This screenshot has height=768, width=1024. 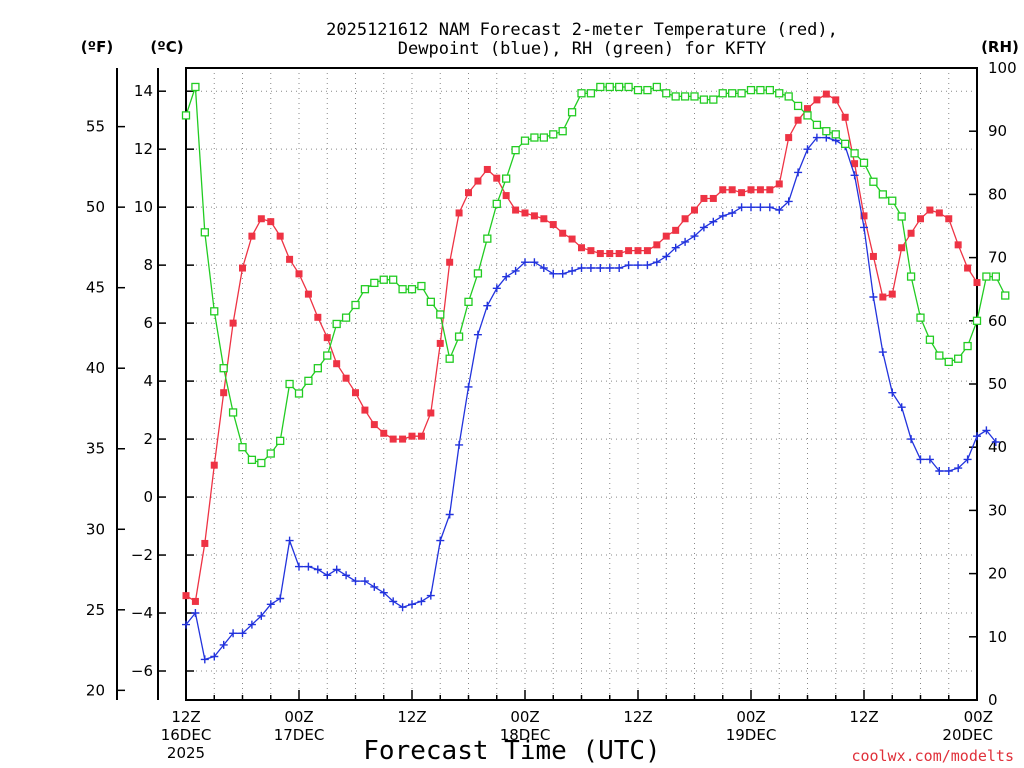 I want to click on fahrenheit-tick-label: 35, so click(x=95, y=449).